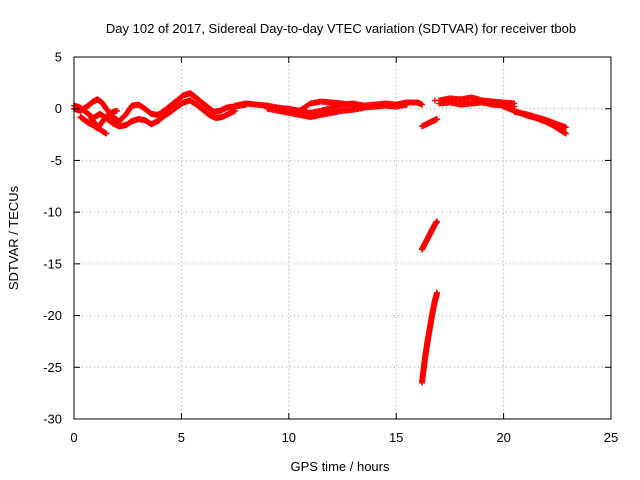  Describe the element at coordinates (340, 466) in the screenshot. I see `x-axis-title: GPS time / hours` at that location.